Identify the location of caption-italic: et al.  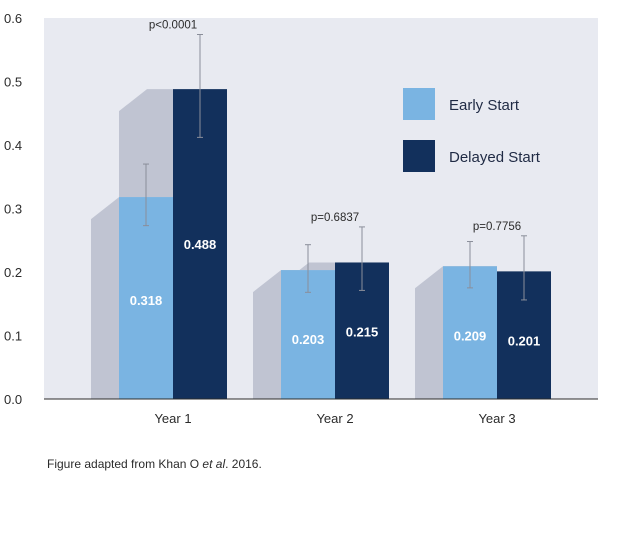
(214, 464).